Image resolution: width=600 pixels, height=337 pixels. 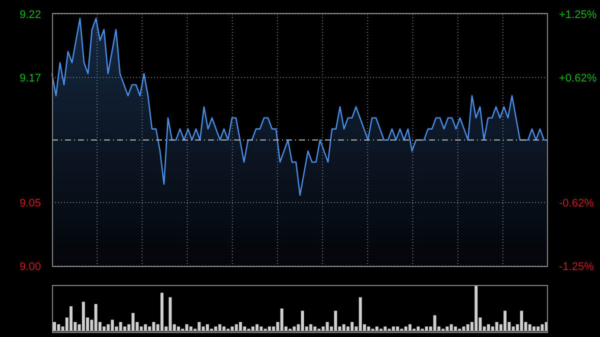 I want to click on y2-tick-label: -1.25%, so click(x=576, y=267).